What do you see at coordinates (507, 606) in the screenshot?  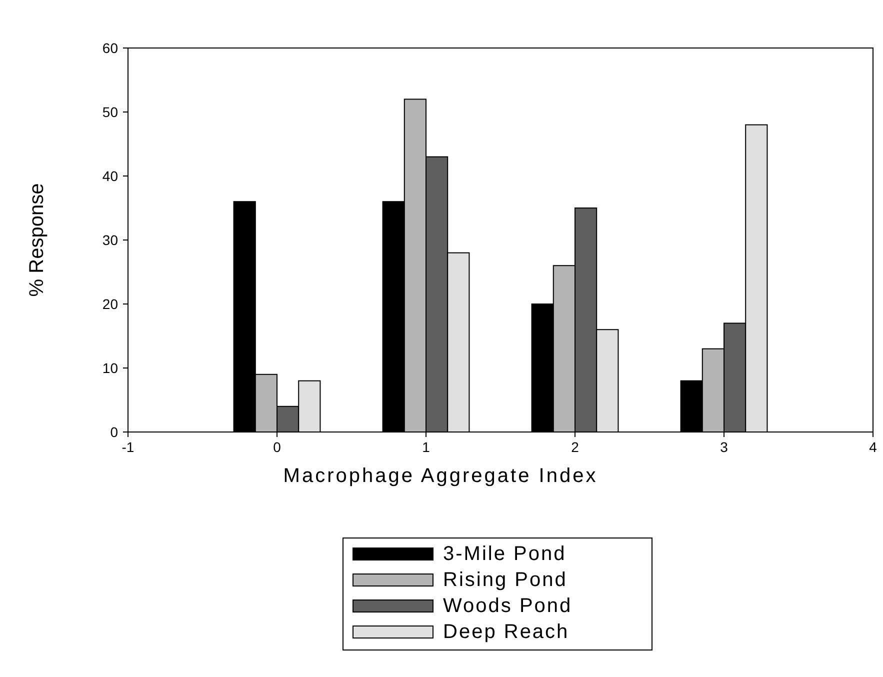 I see `legend-label: Woods Pond` at bounding box center [507, 606].